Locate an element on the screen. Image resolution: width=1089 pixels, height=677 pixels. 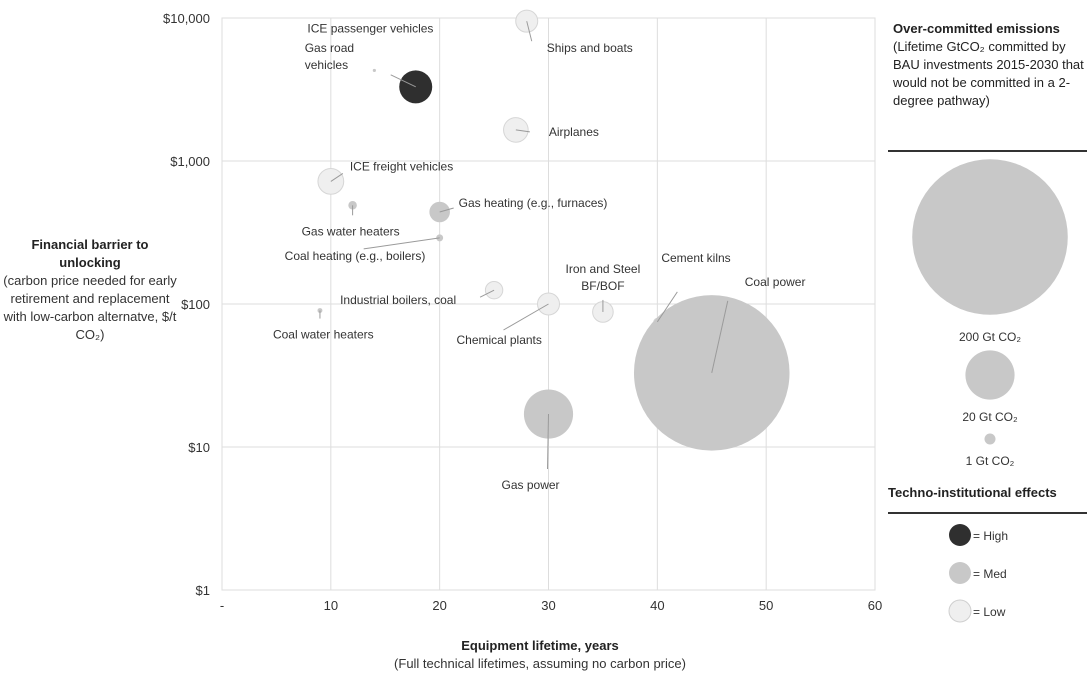
x-tick-label: 60 is located at coordinates (875, 605).